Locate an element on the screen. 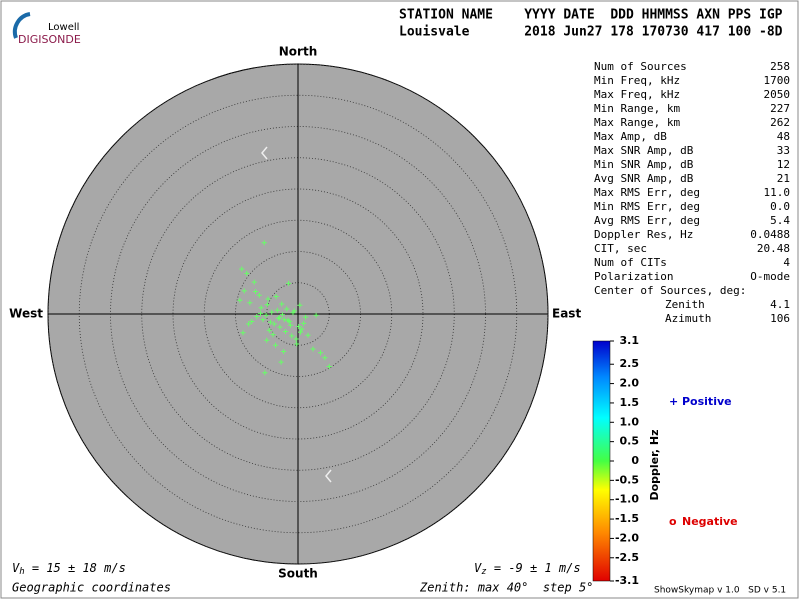 The height and width of the screenshot is (600, 800). stat-label: Zenith is located at coordinates (685, 304).